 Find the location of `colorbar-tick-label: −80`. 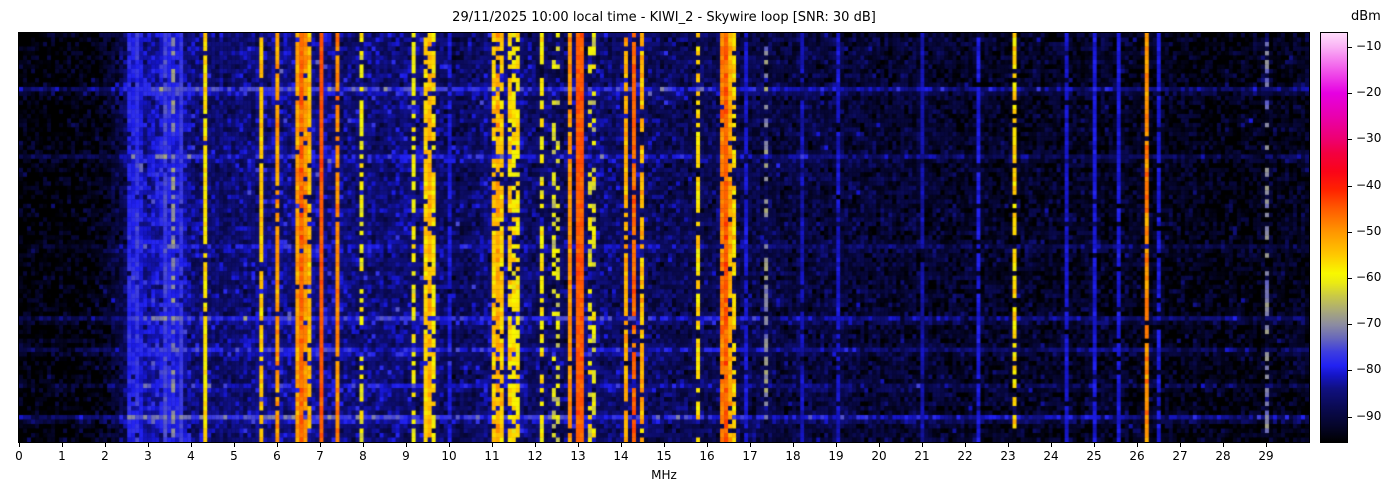

colorbar-tick-label: −80 is located at coordinates (1369, 369).